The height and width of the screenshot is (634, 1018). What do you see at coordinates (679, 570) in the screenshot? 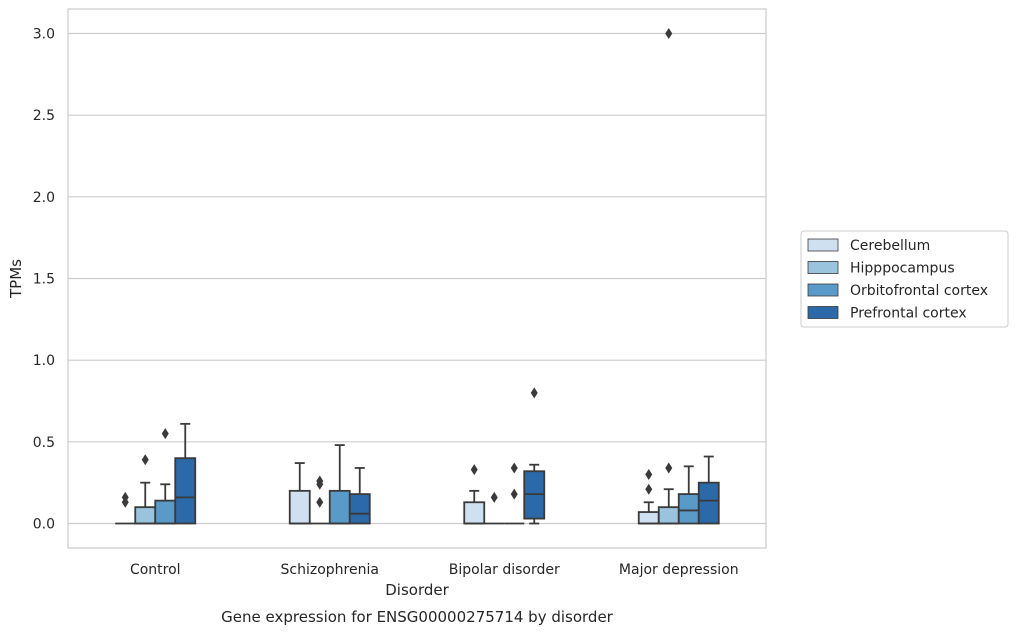
I see `x-tick-label: Major depression` at bounding box center [679, 570].